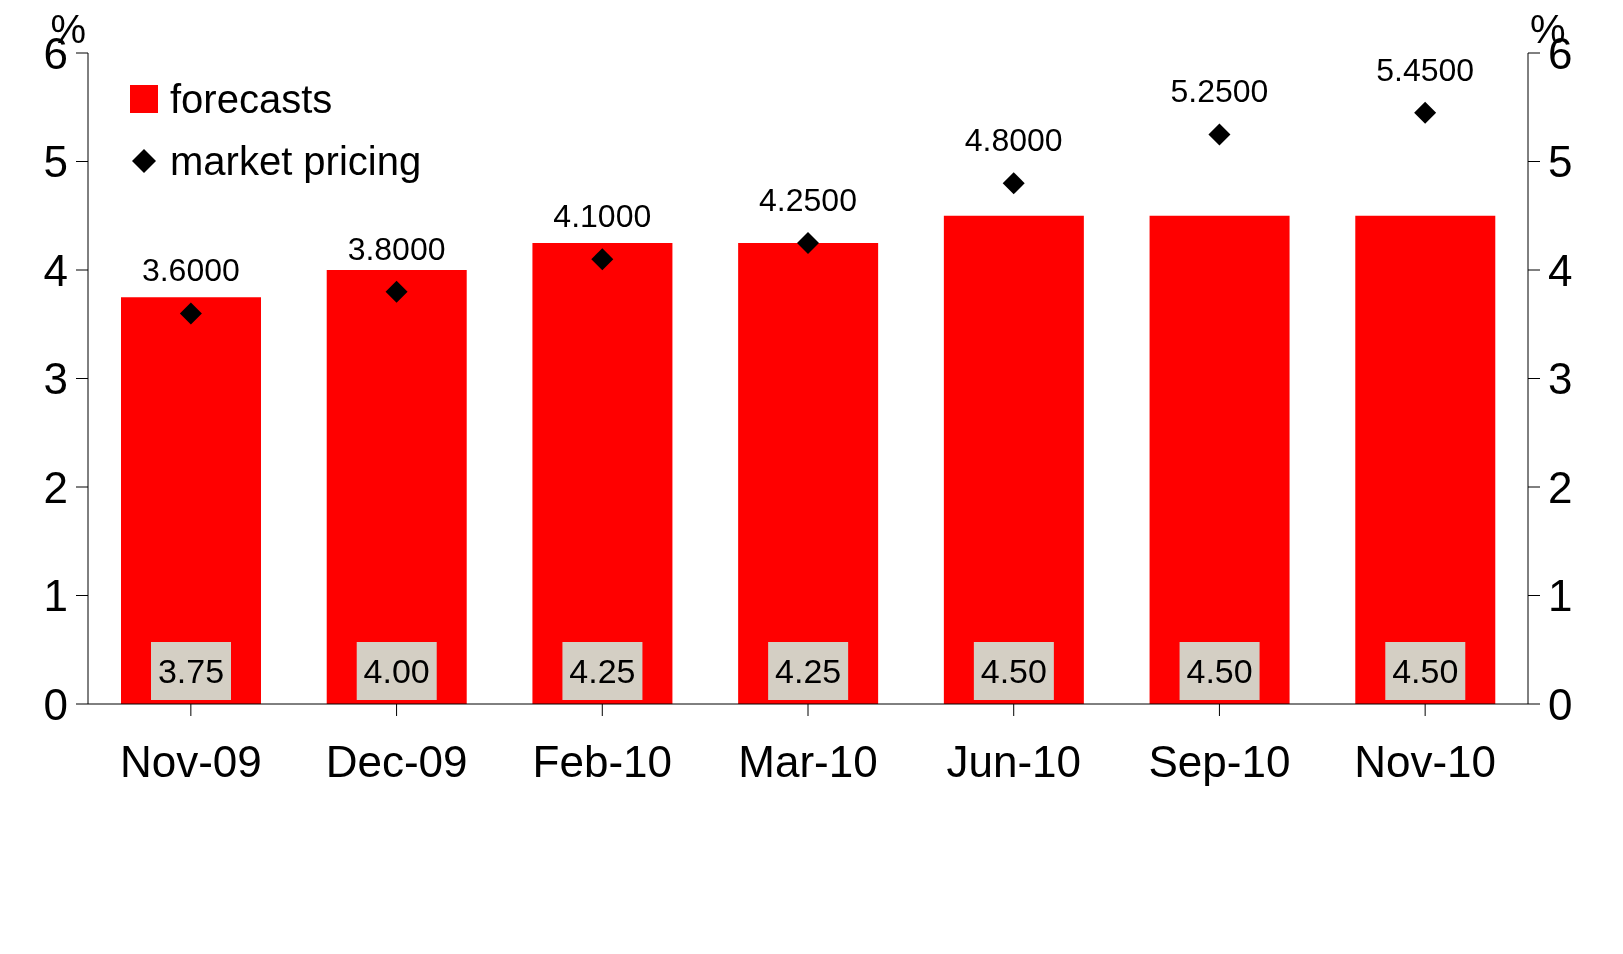 The image size is (1623, 954). I want to click on y-tick-label: 3, so click(55, 379).